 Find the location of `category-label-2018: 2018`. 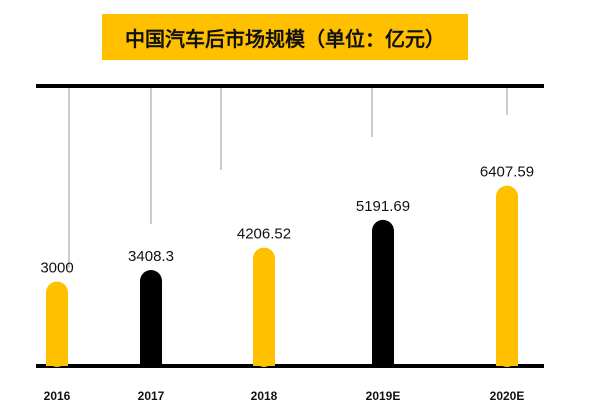

category-label-2018: 2018 is located at coordinates (264, 396).